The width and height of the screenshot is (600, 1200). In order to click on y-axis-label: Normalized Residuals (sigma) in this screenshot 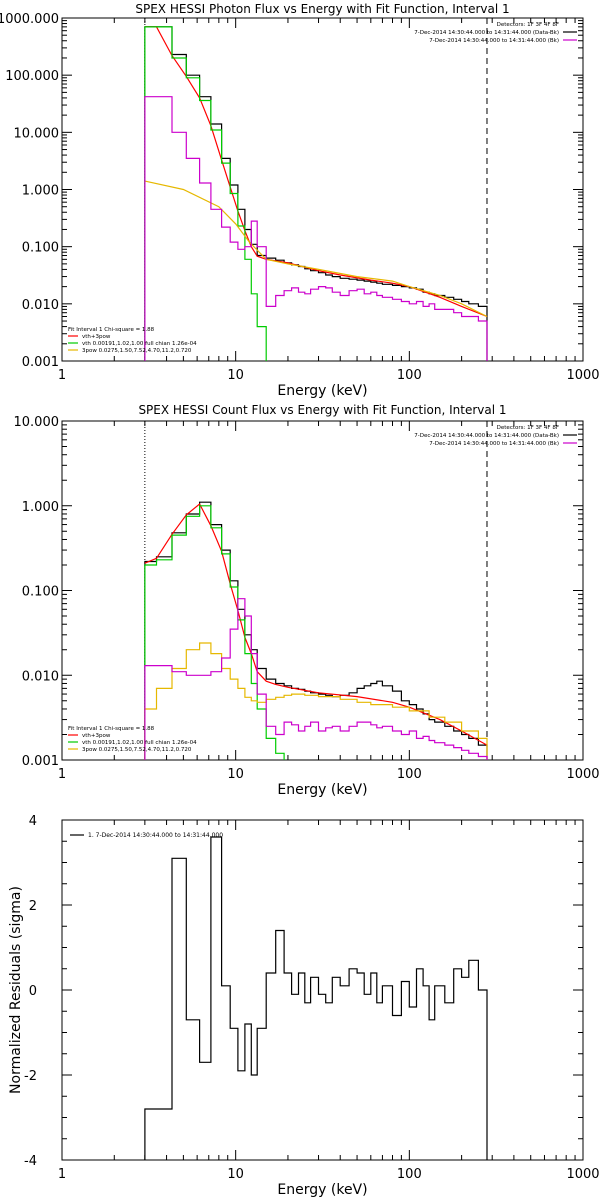, I will do `click(16, 990)`.